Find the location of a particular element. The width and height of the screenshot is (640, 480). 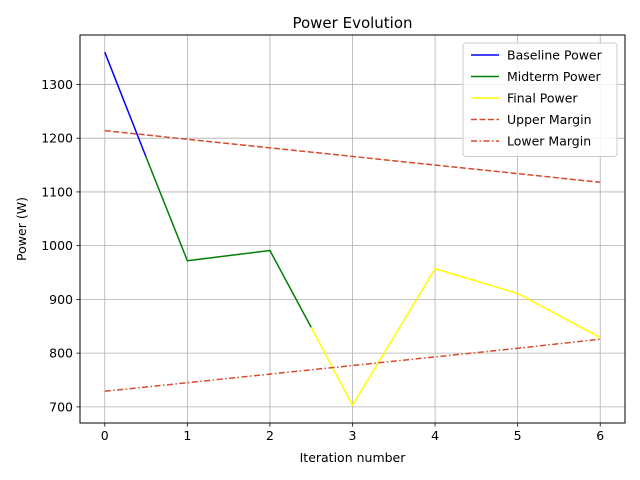

legend-label: Final Power is located at coordinates (542, 98).